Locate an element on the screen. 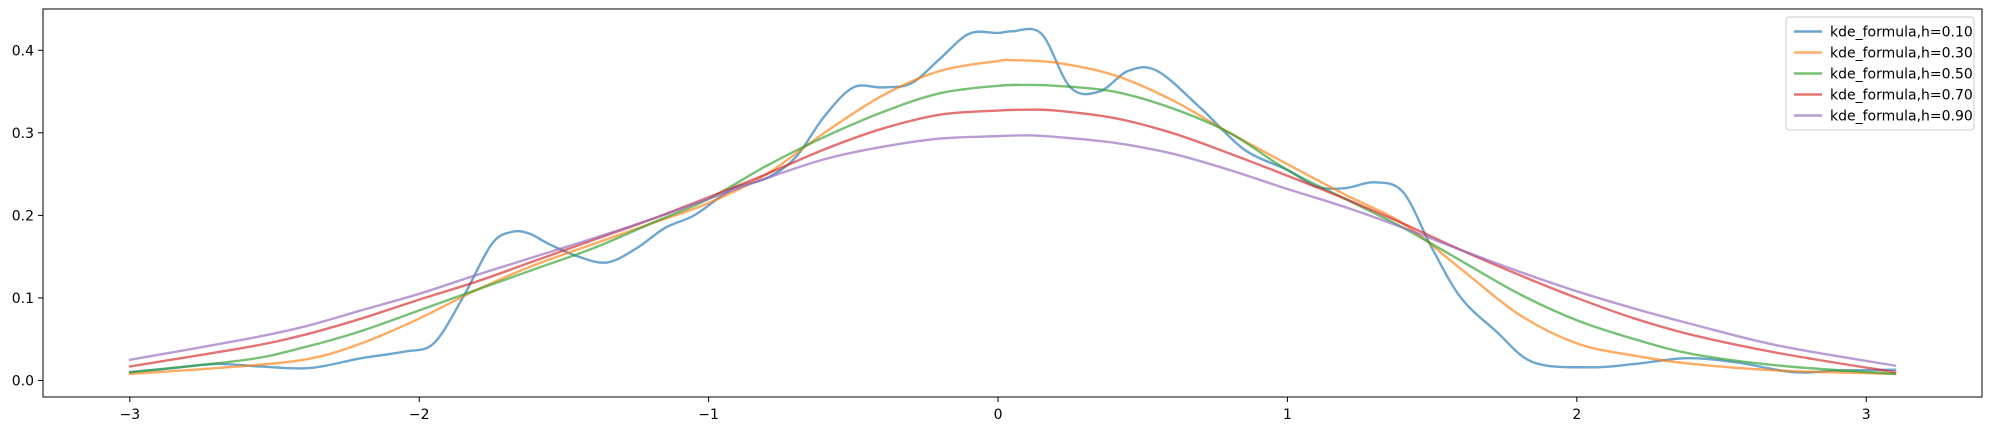  y-axis: 0.0 0.1 0.2 0.3 0.4 is located at coordinates (27, 216).